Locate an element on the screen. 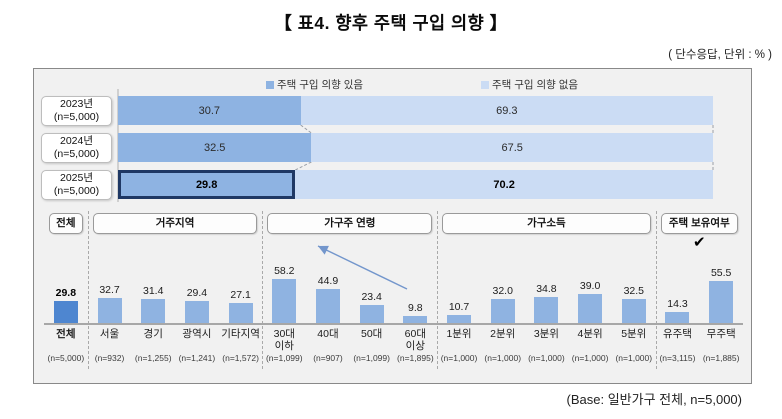 The image size is (782, 419). stacked-bars: 29.8 70.2 is located at coordinates (415, 184).